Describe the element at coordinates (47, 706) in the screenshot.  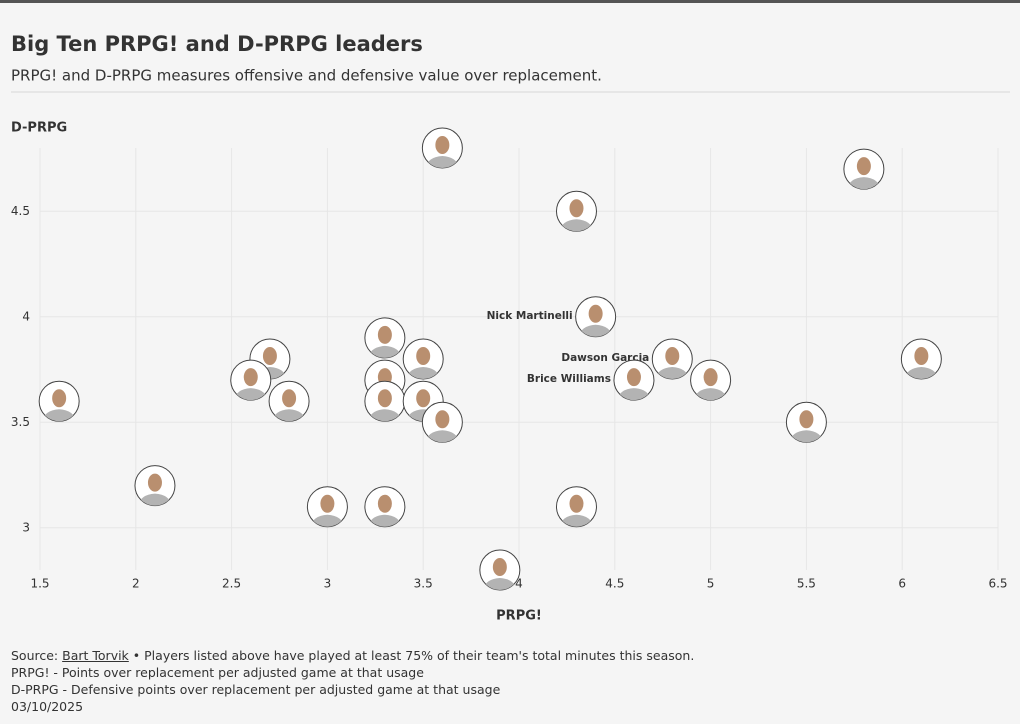
I see `note: 03/10/2025` at that location.